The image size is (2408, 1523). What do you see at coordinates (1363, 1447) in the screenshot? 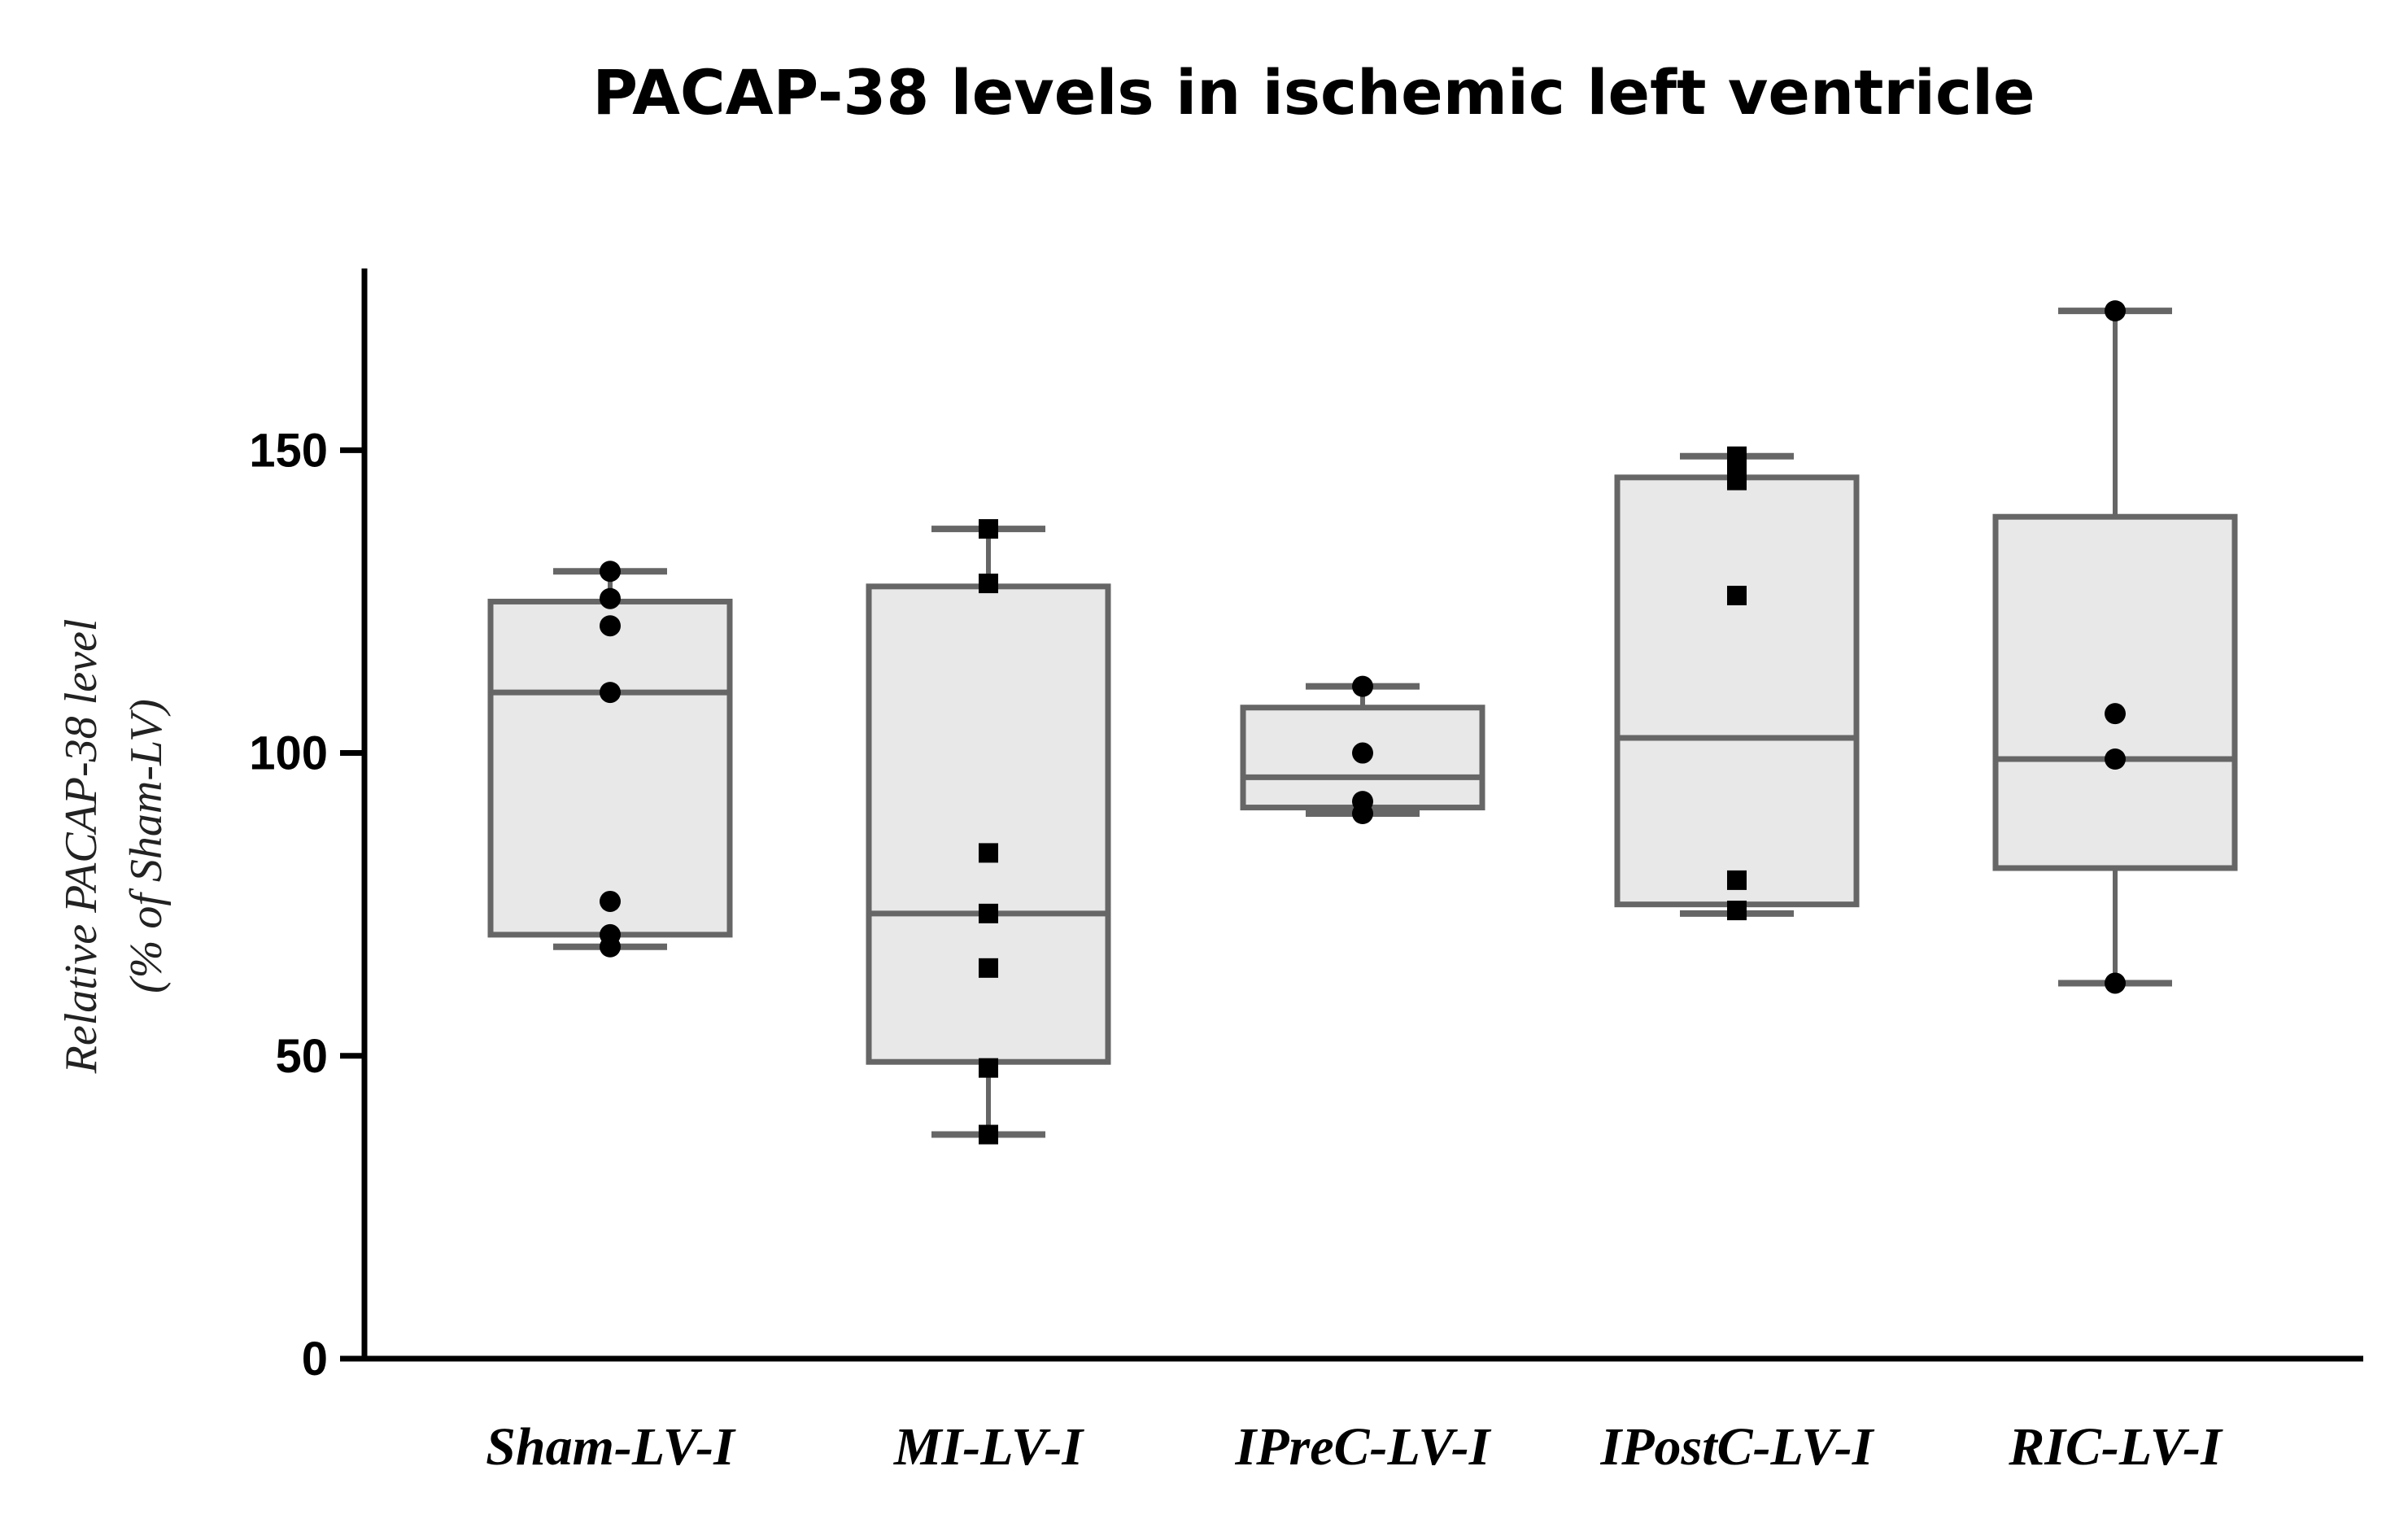
I see `x-tick-label: IPreC-LV-I` at bounding box center [1363, 1447].